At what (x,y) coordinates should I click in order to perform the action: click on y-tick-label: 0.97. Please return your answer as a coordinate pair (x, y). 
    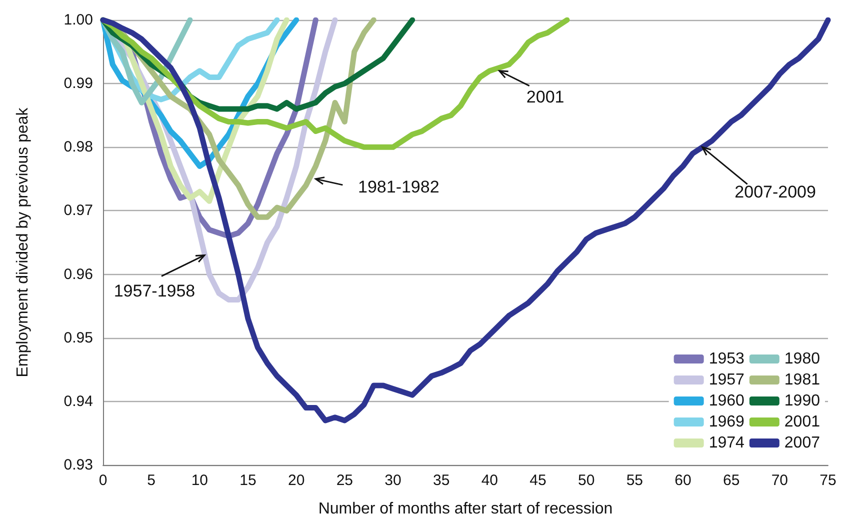
    Looking at the image, I should click on (78, 211).